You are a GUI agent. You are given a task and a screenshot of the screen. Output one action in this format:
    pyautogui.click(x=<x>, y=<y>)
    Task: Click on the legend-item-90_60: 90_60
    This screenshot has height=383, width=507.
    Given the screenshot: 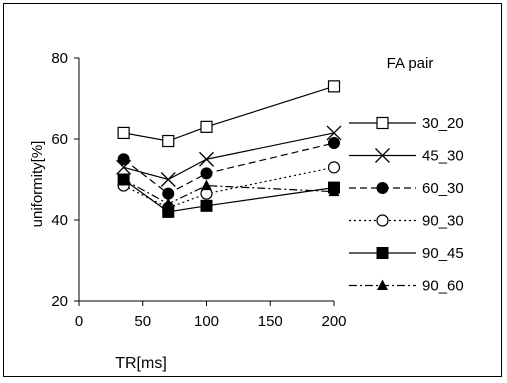 What is the action you would take?
    pyautogui.click(x=406, y=286)
    